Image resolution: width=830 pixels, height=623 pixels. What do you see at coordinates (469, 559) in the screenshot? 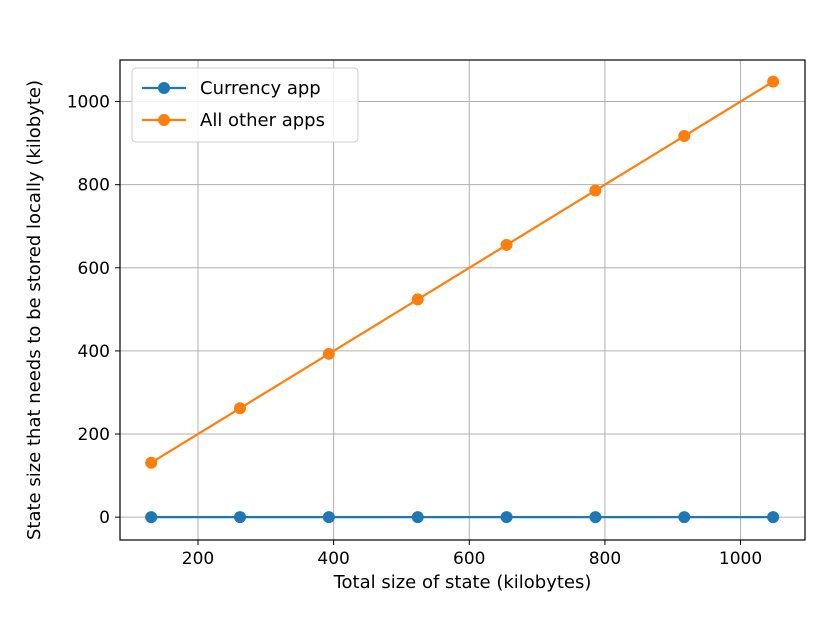
I see `x-tick-label: 600` at bounding box center [469, 559].